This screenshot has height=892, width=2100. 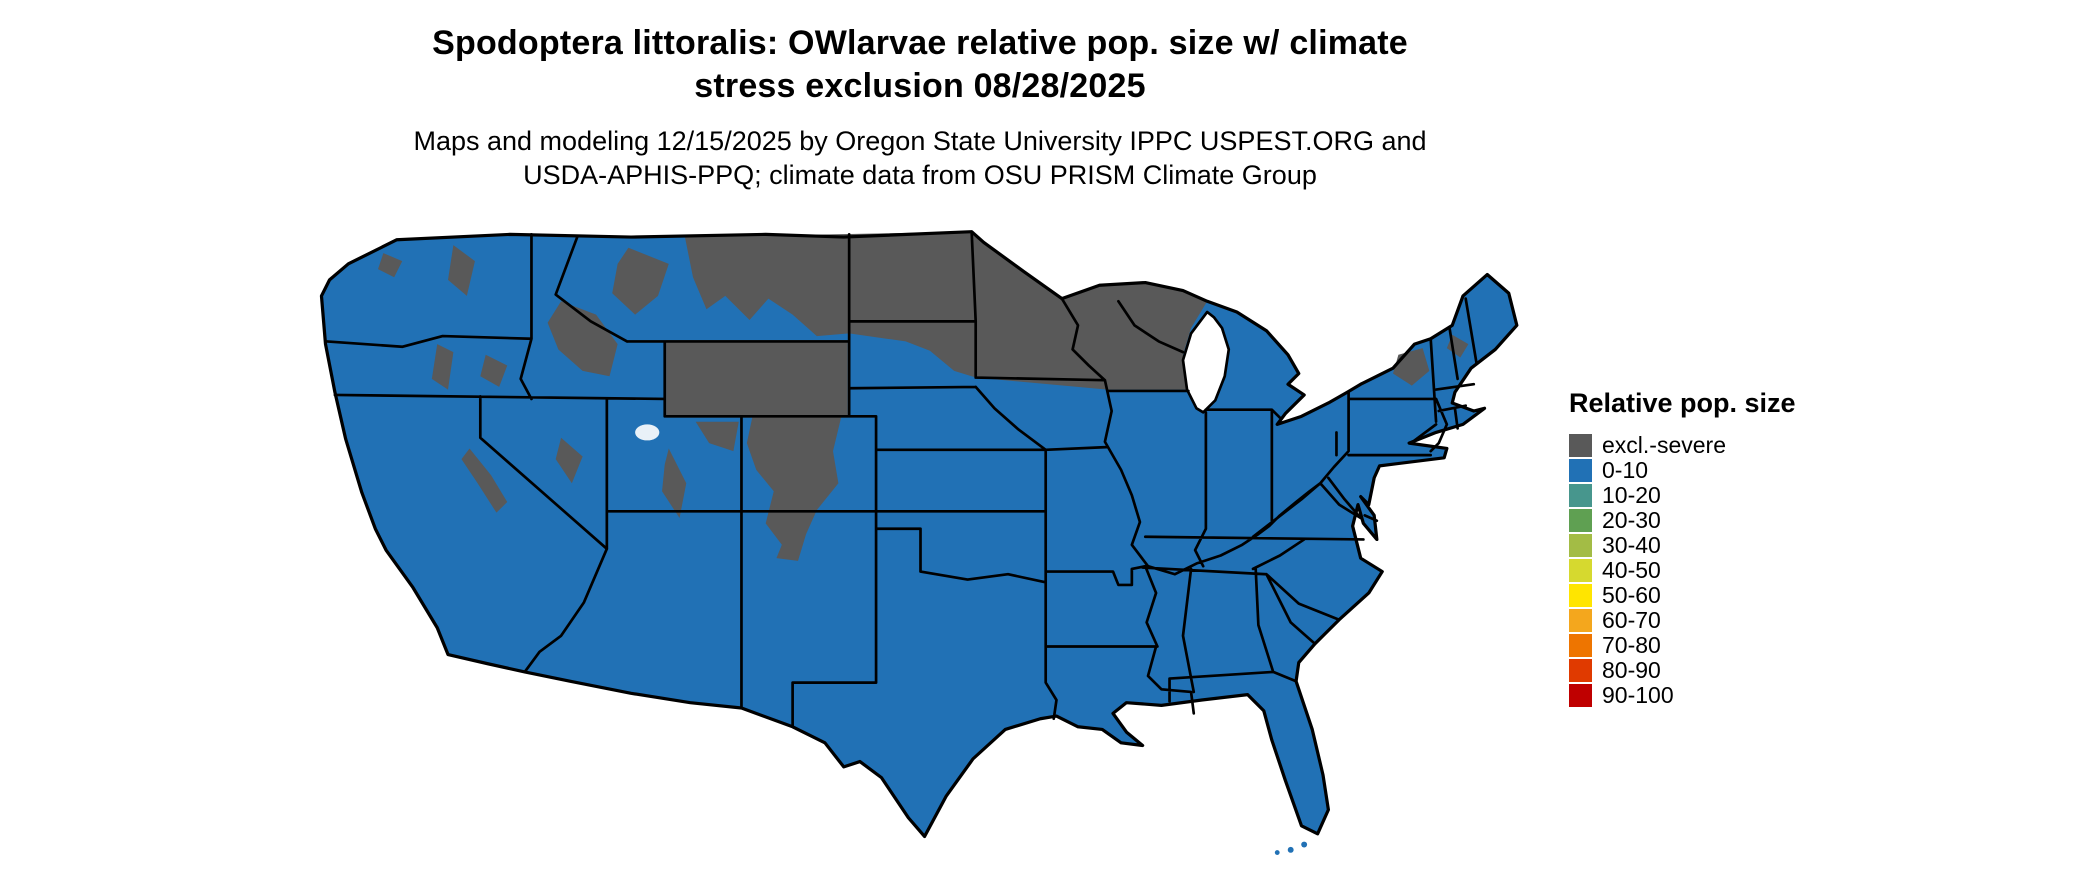 I want to click on legend-item: 20-30, so click(x=1699, y=520).